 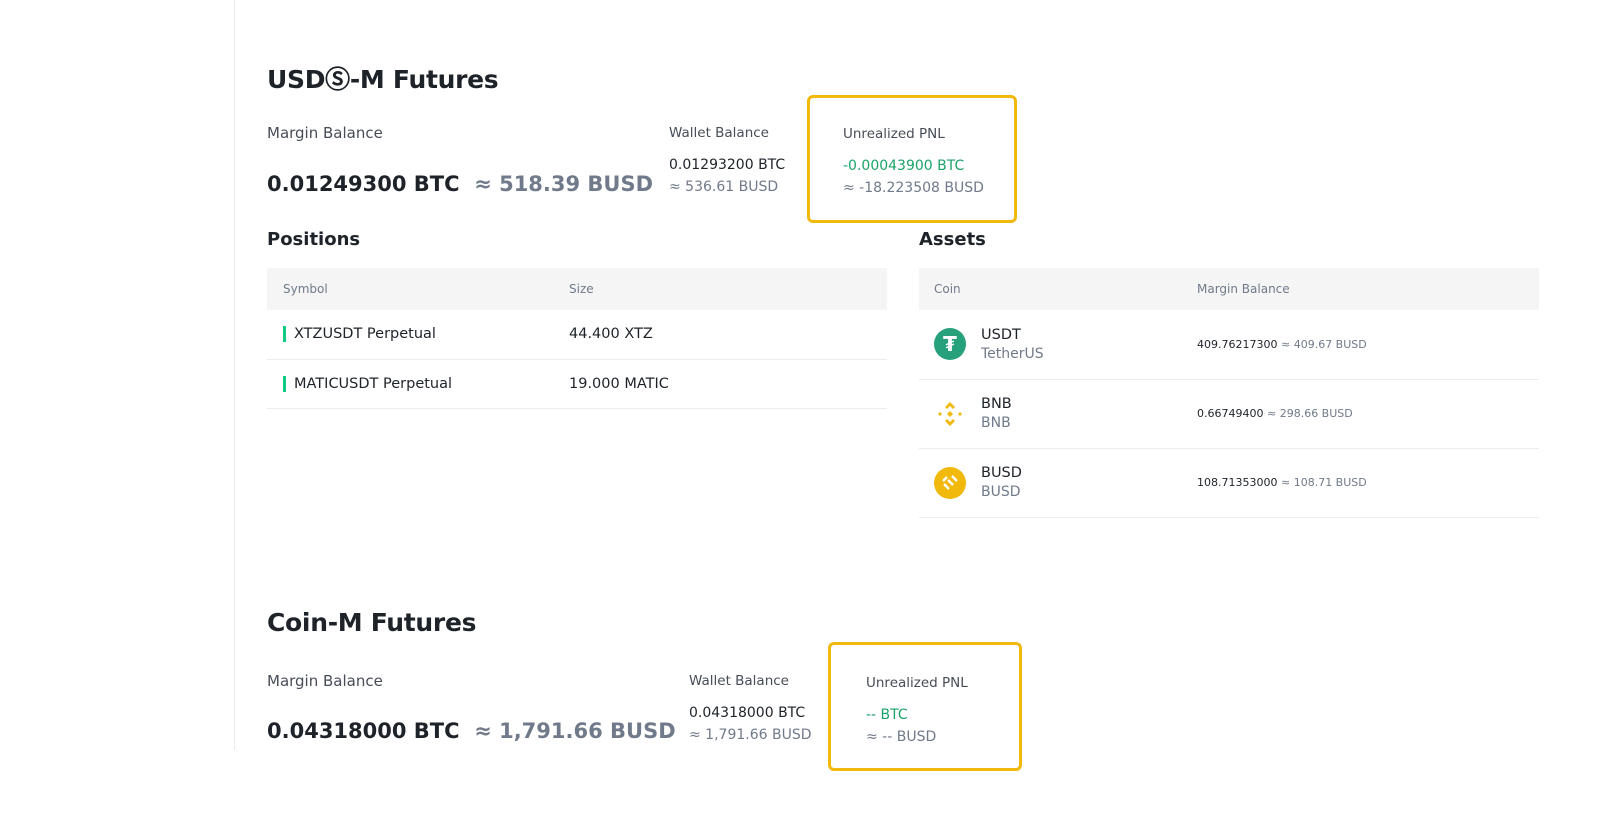 What do you see at coordinates (471, 731) in the screenshot?
I see `coinm-margin-value: 0.04318000 BTC ≈ 1,791.66 BUSD` at bounding box center [471, 731].